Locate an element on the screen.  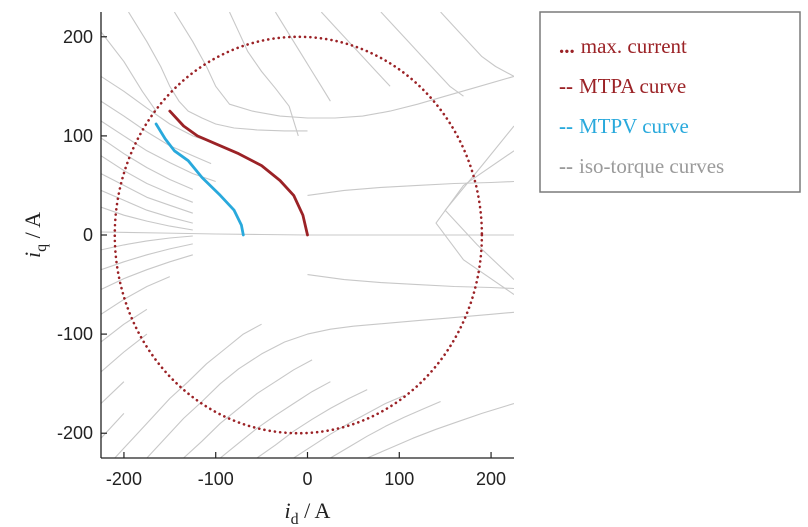
legend-item: -- MTPV curve is located at coordinates (624, 126).